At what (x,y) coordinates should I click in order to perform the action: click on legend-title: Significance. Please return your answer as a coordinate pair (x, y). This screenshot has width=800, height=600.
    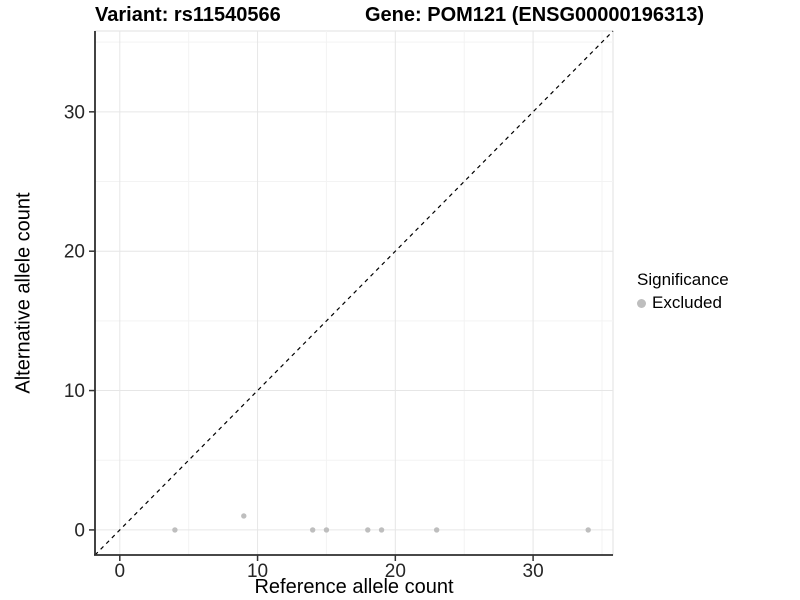
    Looking at the image, I should click on (683, 279).